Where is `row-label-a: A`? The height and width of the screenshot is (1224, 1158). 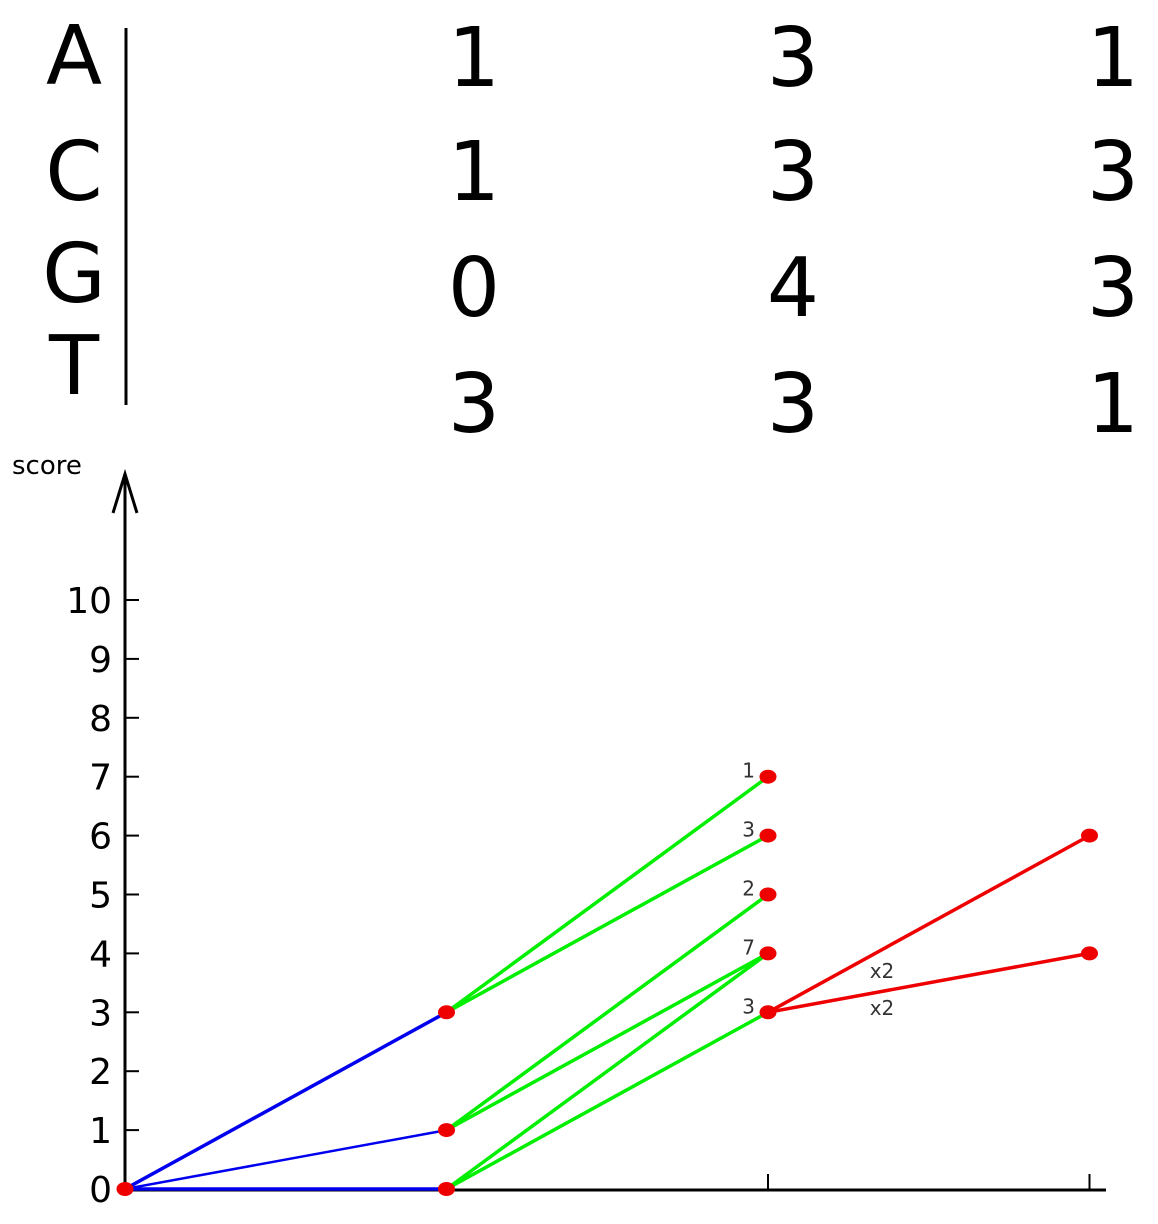 row-label-a: A is located at coordinates (74, 56).